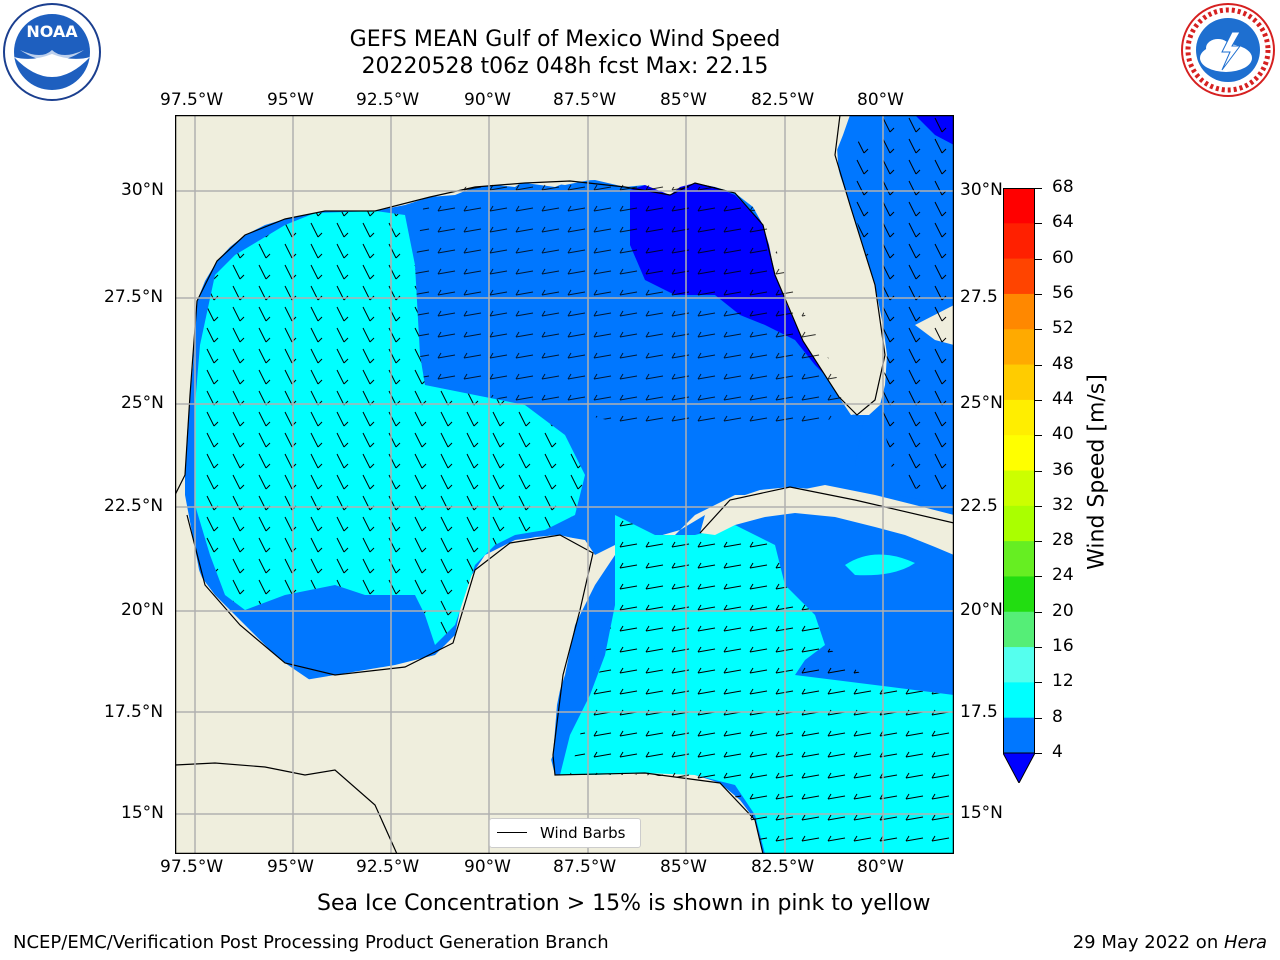 The image size is (1280, 960). Describe the element at coordinates (512, 832) in the screenshot. I see `legend-line-swatch` at that location.